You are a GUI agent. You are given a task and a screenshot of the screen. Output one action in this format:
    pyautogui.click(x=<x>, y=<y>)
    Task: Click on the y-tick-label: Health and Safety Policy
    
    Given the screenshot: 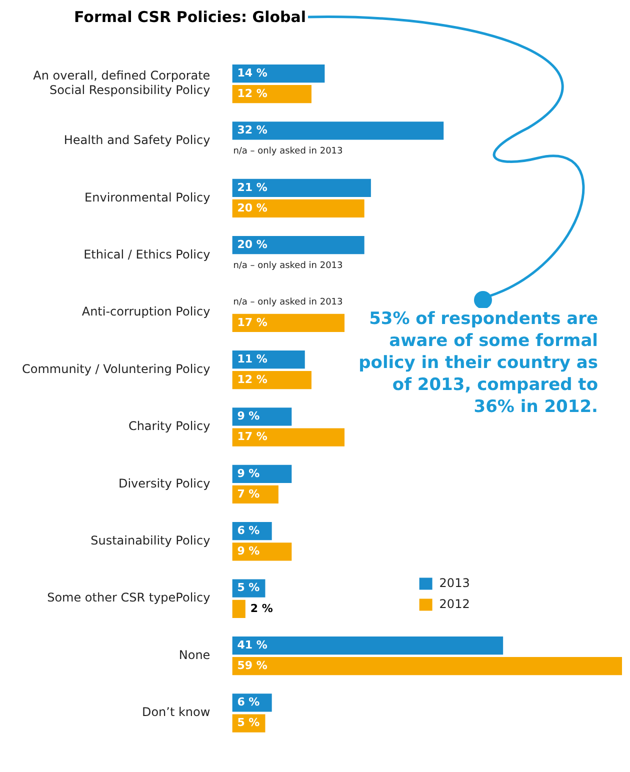 What is the action you would take?
    pyautogui.click(x=137, y=140)
    